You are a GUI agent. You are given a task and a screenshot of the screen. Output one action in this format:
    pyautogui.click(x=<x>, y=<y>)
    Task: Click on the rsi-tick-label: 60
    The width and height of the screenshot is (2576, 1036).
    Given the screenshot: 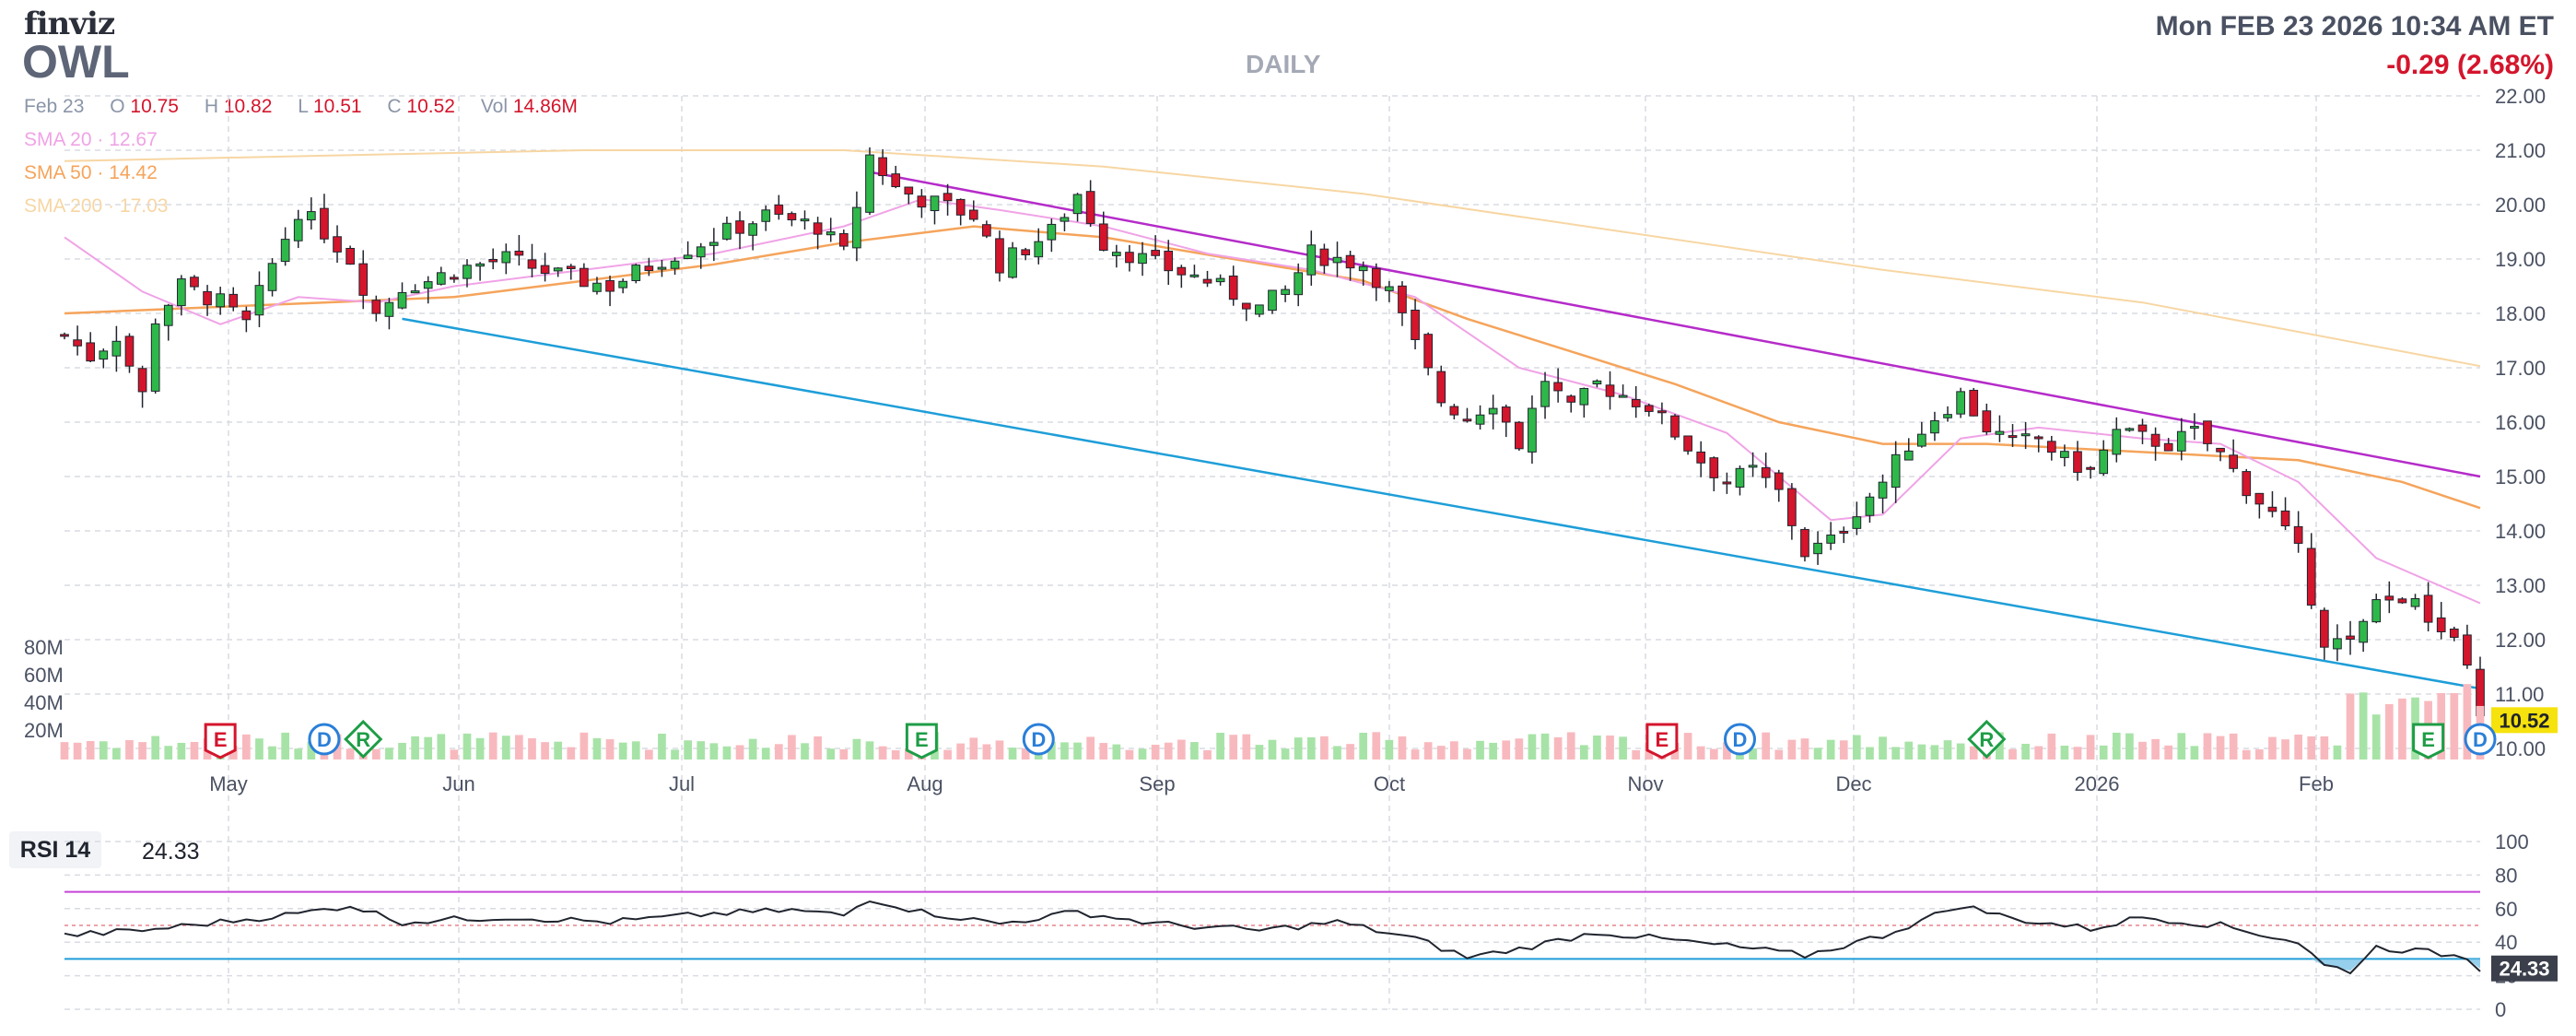 What is the action you would take?
    pyautogui.click(x=2506, y=910)
    